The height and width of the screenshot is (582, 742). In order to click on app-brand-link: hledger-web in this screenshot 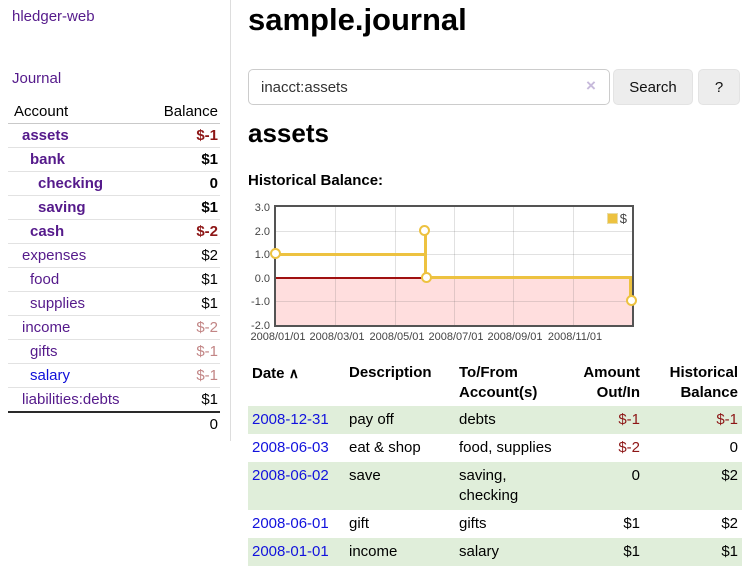, I will do `click(53, 16)`.